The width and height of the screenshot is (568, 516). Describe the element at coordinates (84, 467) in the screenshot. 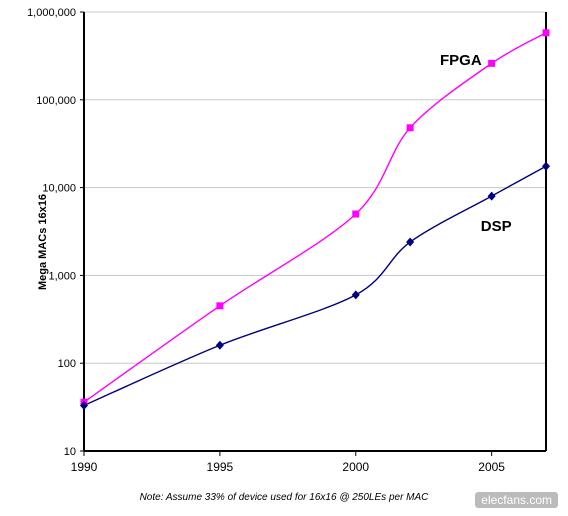

I see `x-tick-label: 1990` at that location.